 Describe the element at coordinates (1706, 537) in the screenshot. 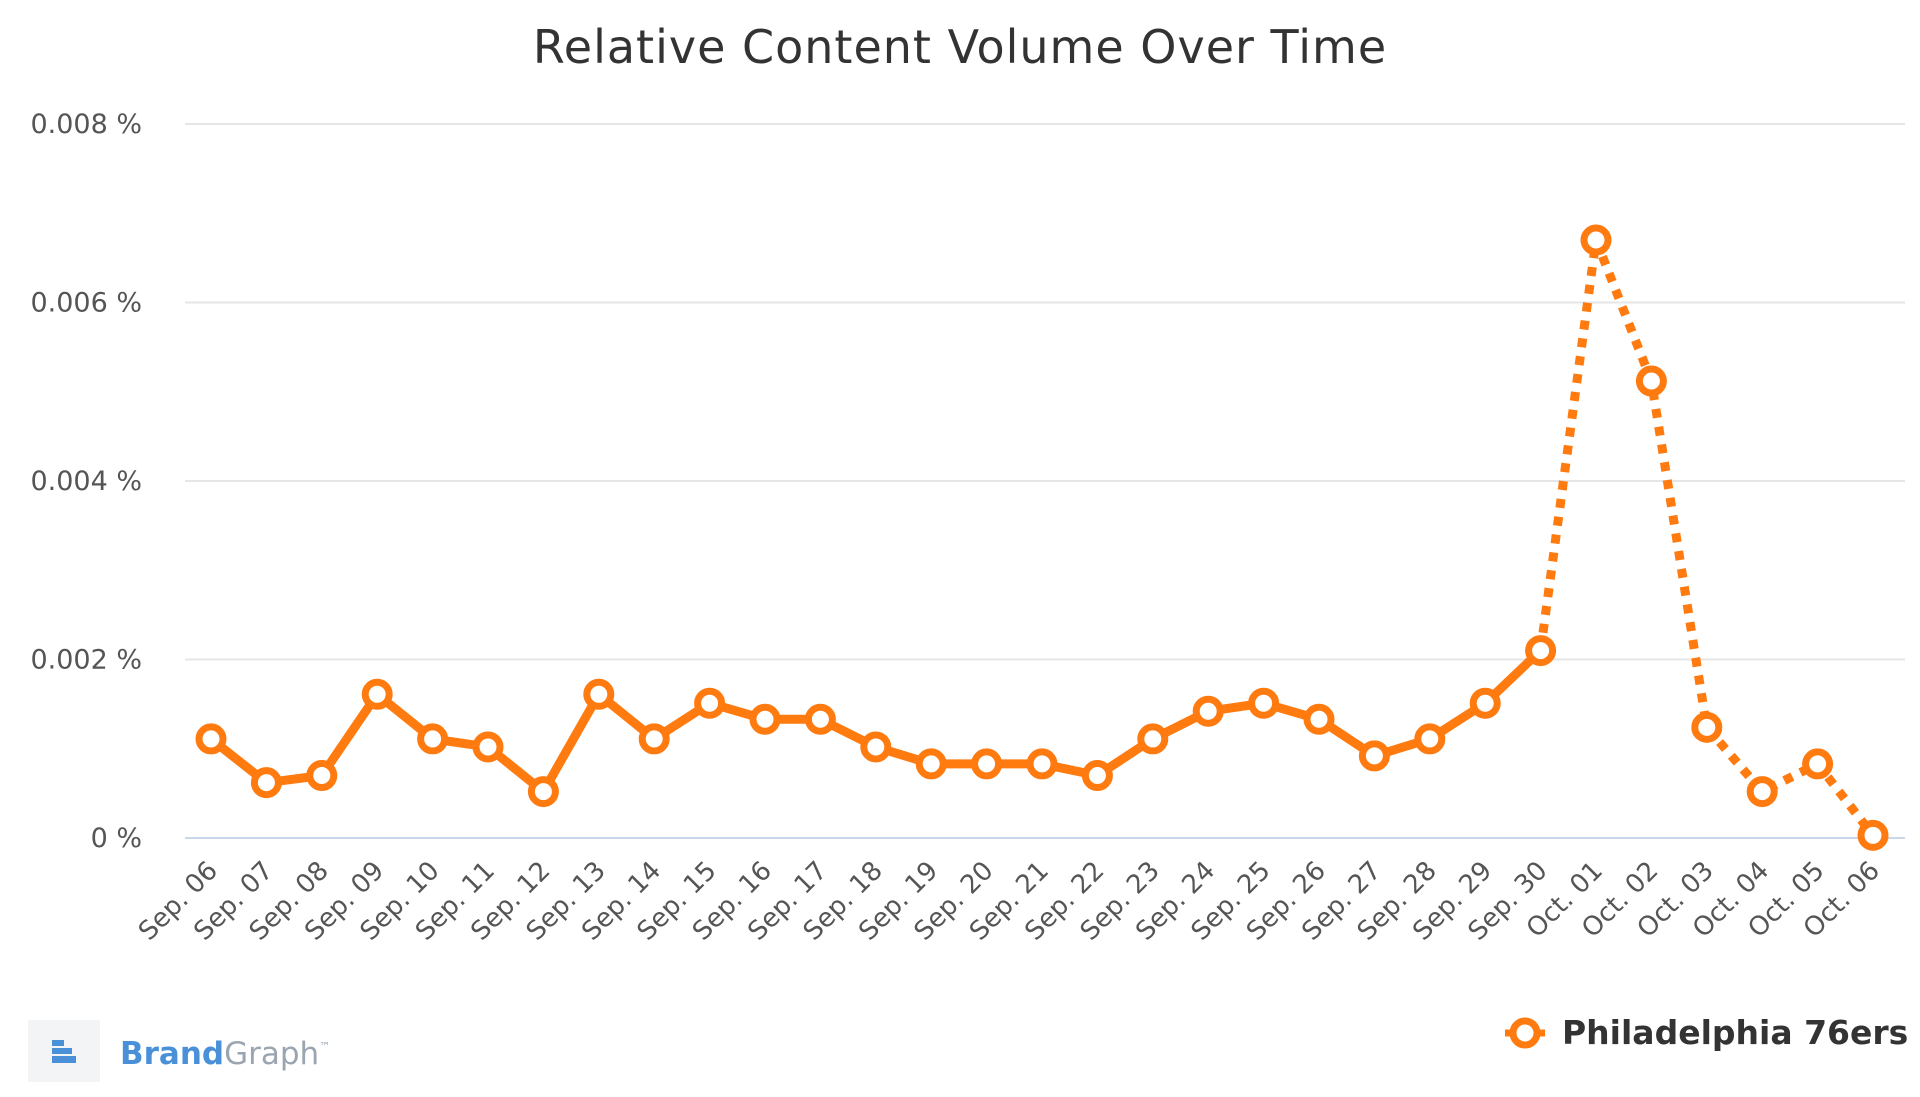

I see `series-line-projected` at that location.